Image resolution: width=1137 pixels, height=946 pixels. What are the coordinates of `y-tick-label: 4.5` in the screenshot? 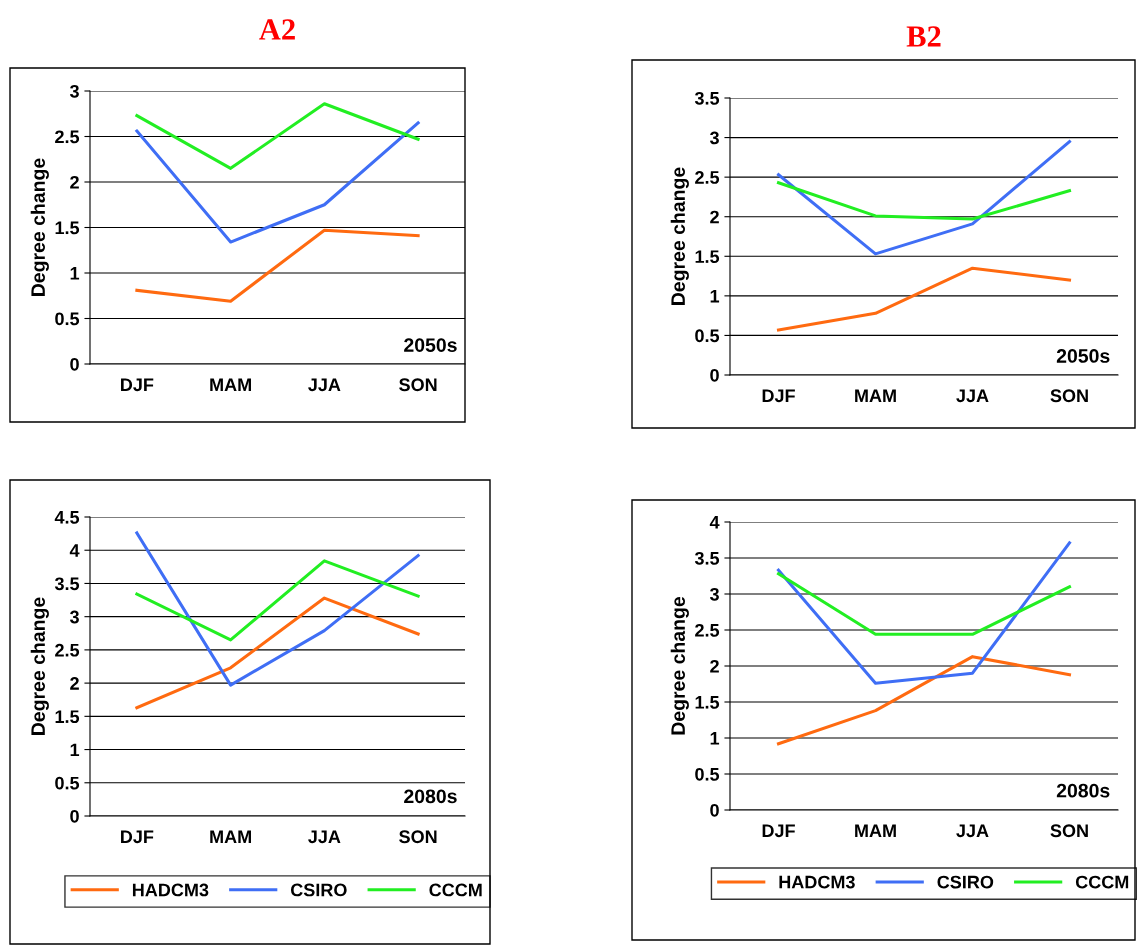 It's located at (67, 517).